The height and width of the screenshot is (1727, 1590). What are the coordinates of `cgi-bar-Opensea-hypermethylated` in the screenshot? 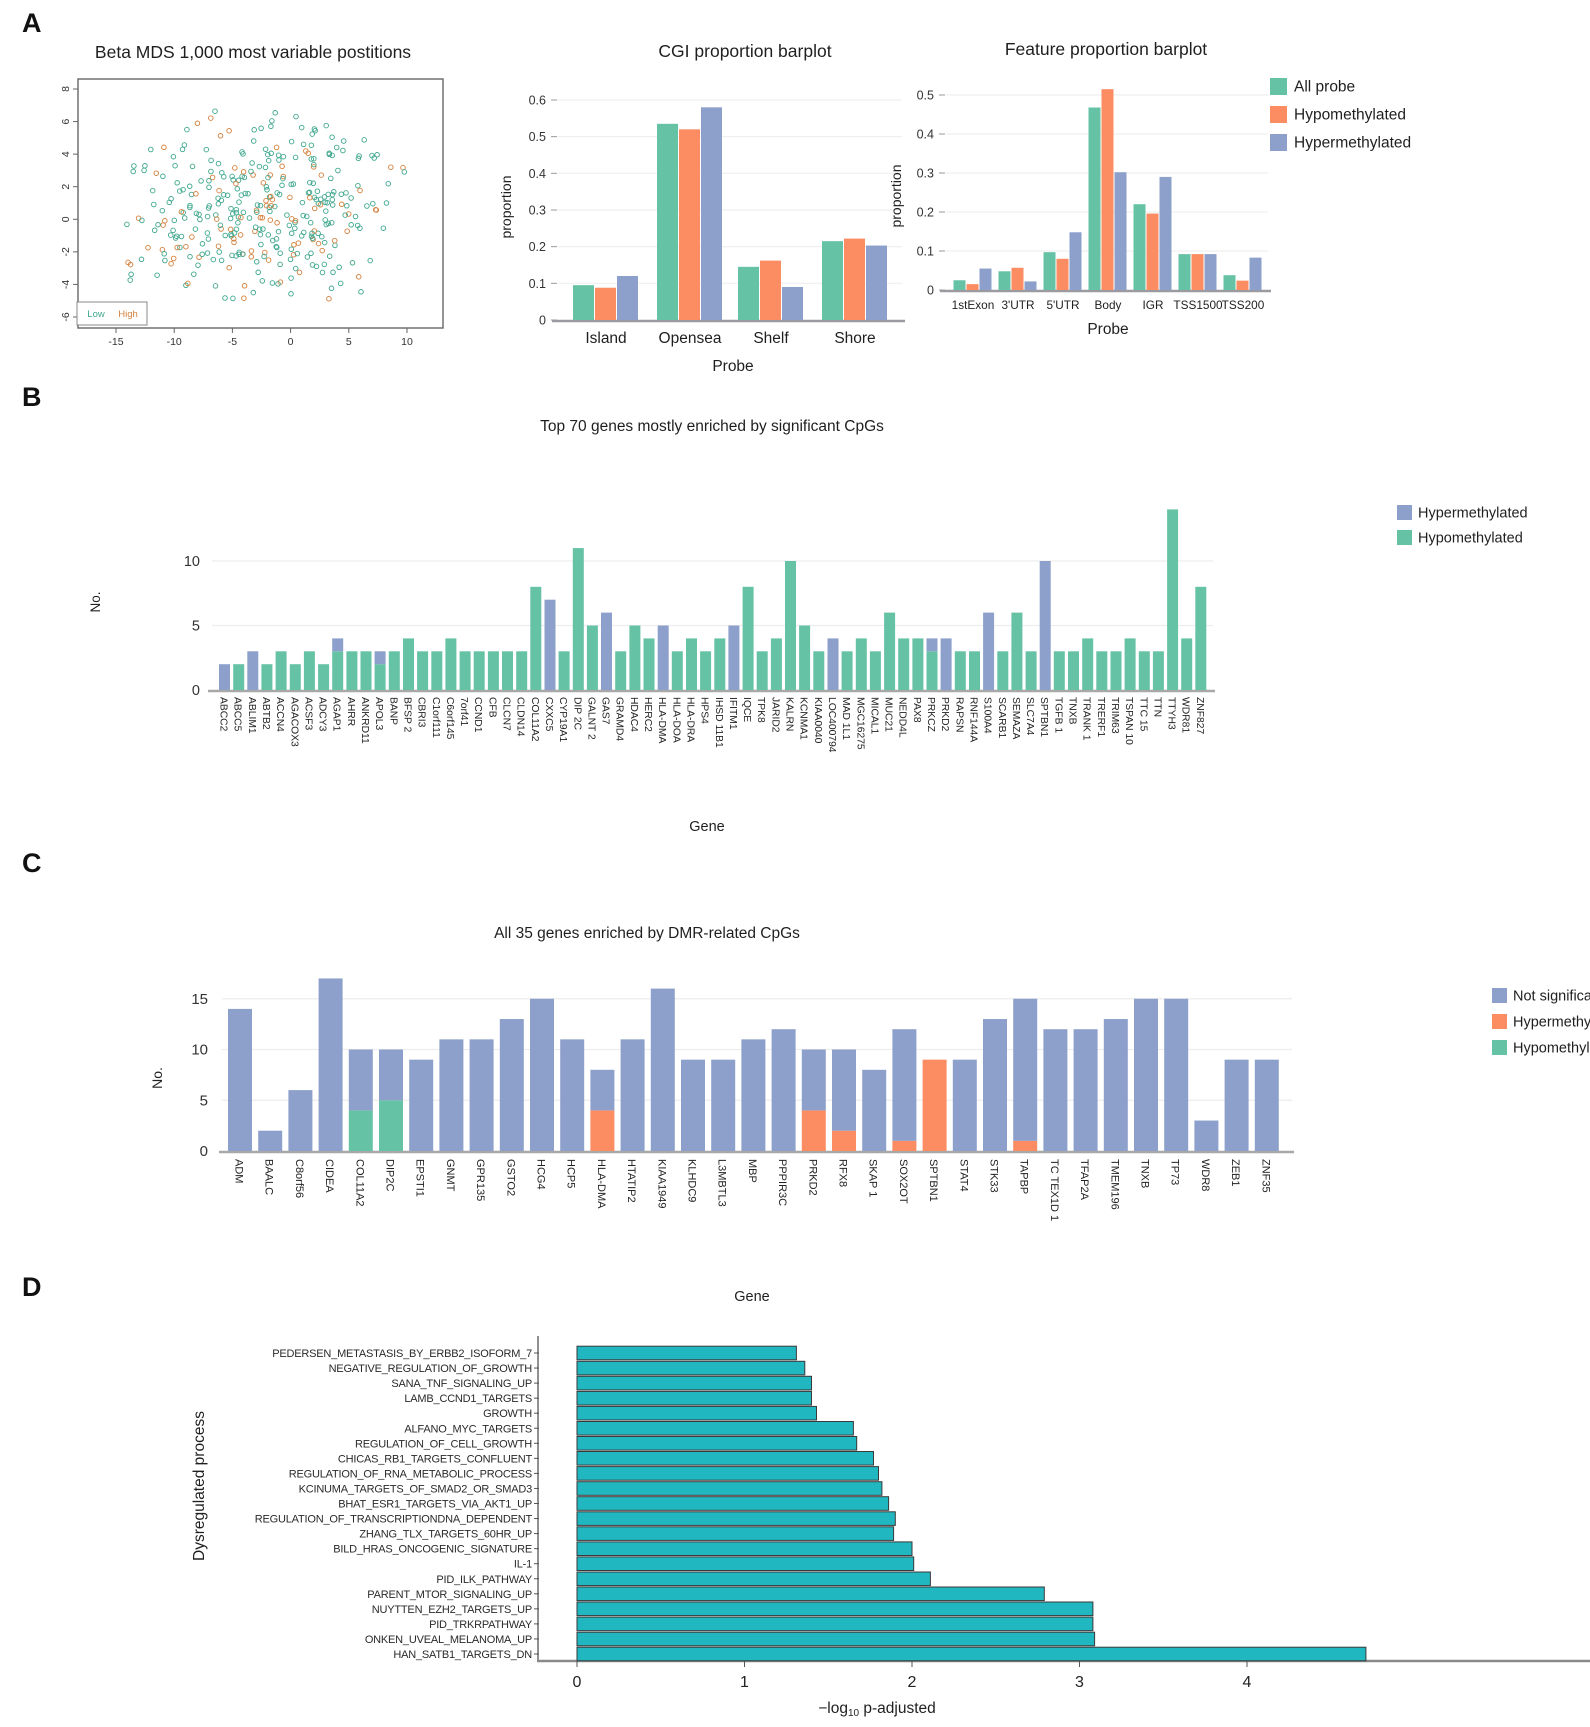 It's located at (711, 214).